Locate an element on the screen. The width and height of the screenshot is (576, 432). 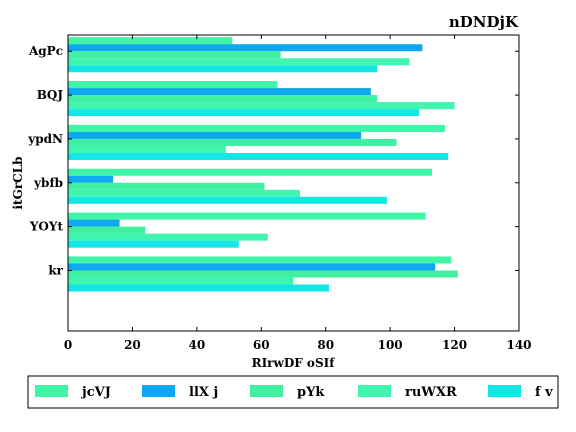
legend: jcVJ llX j pYk ruWXR f v is located at coordinates (294, 392).